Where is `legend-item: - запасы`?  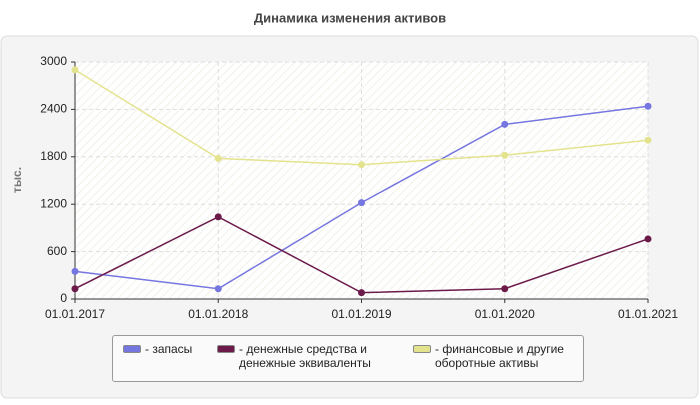 legend-item: - запасы is located at coordinates (174, 349).